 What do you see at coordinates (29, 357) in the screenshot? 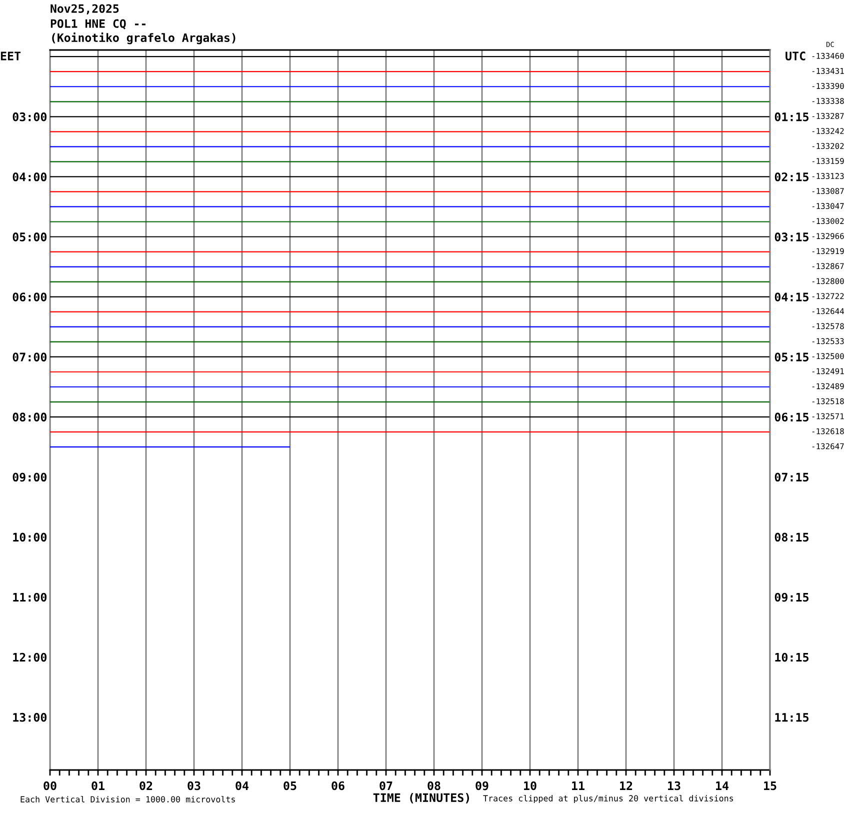
I see `y-tick-label: 07:00` at bounding box center [29, 357].